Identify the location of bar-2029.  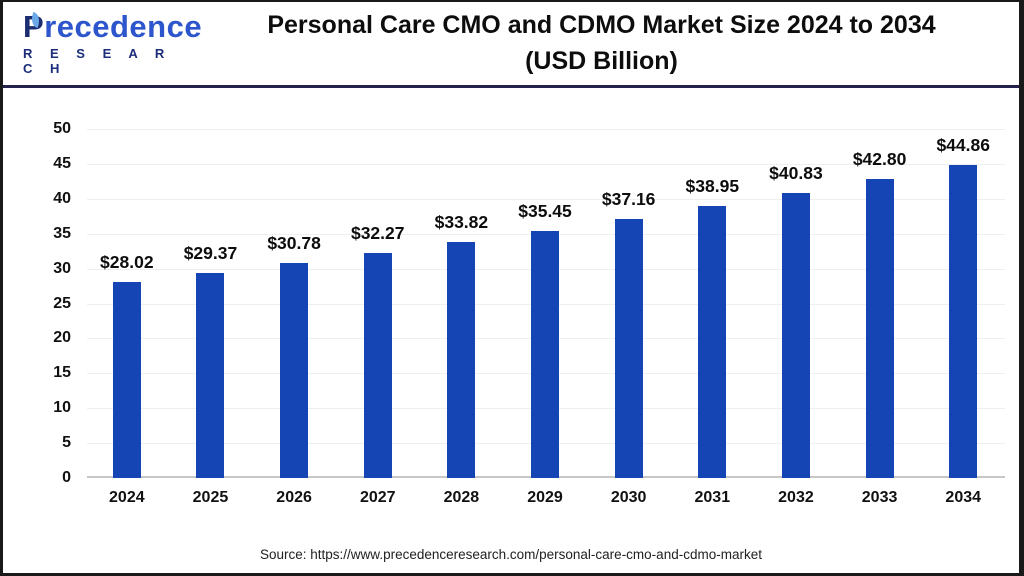
(545, 354).